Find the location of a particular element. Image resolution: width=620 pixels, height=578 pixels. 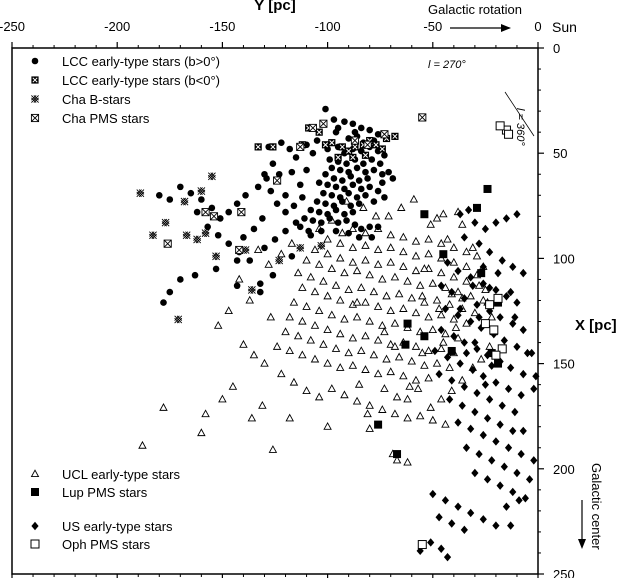

x-tick-label: -150 is located at coordinates (222, 26).